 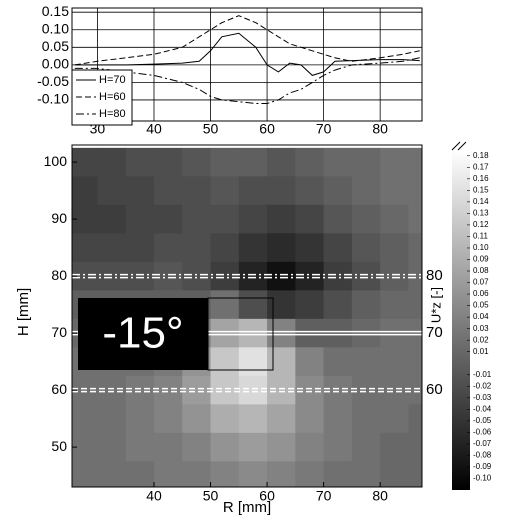 What do you see at coordinates (482, 385) in the screenshot?
I see `colorbar-tick-label: -0.02` at bounding box center [482, 385].